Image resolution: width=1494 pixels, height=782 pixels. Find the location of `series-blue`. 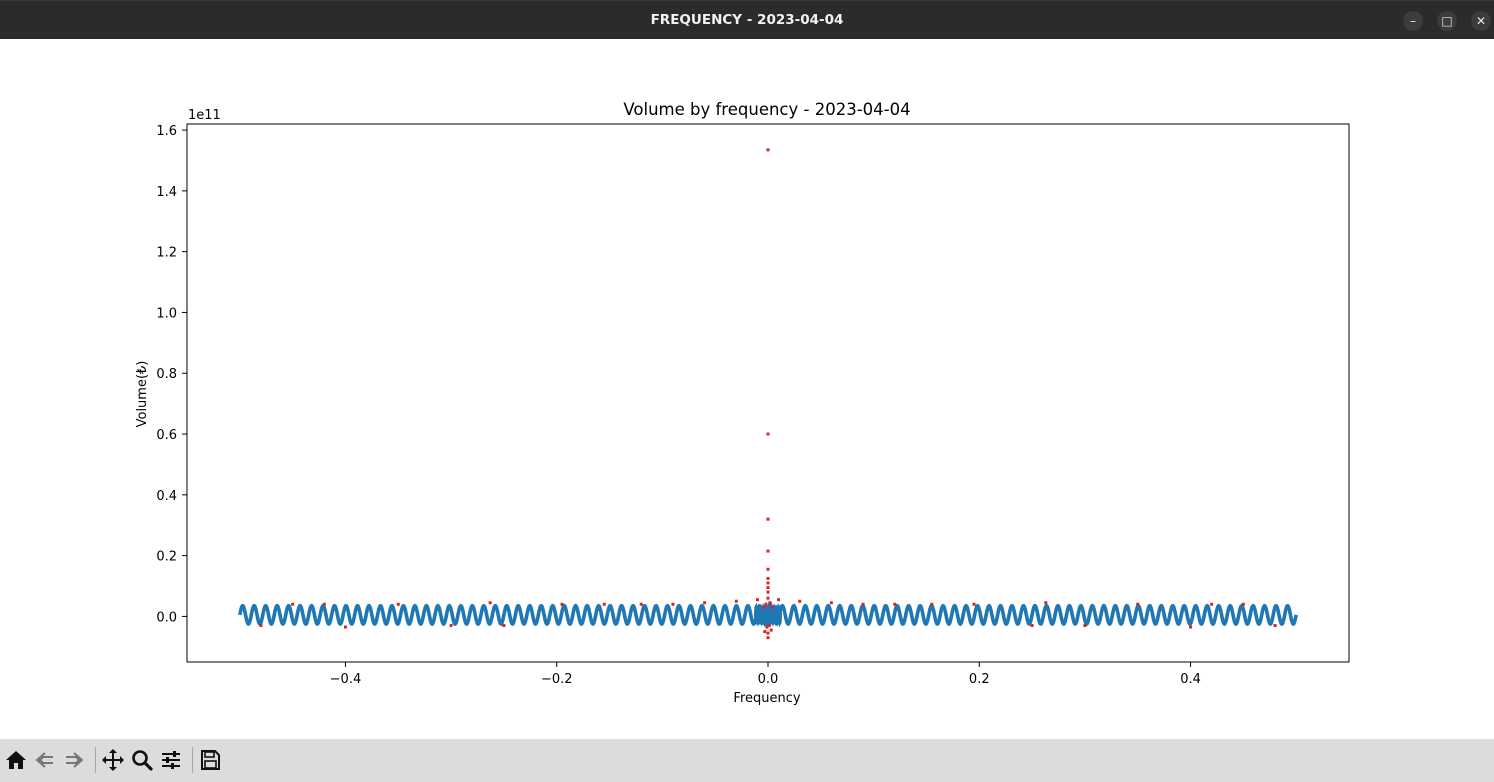

series-blue is located at coordinates (768, 615).